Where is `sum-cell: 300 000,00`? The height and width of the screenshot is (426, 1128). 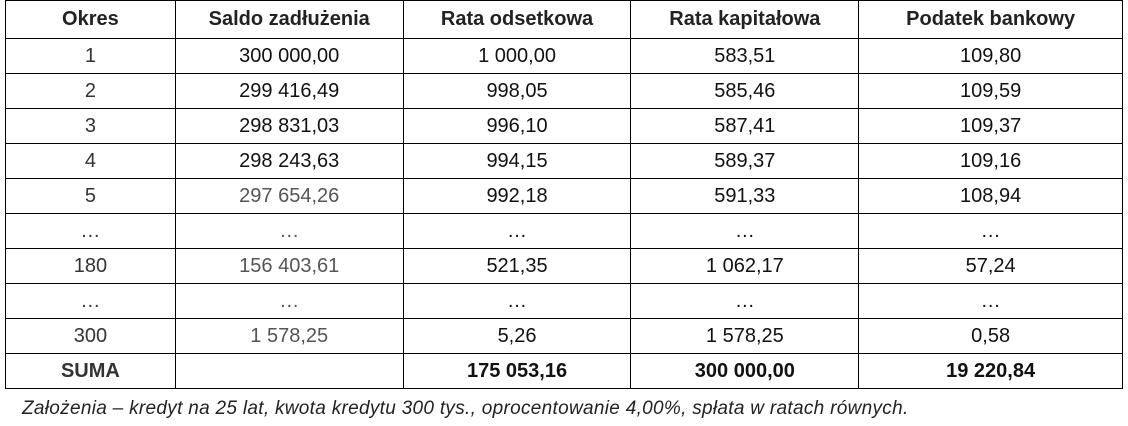
sum-cell: 300 000,00 is located at coordinates (745, 371).